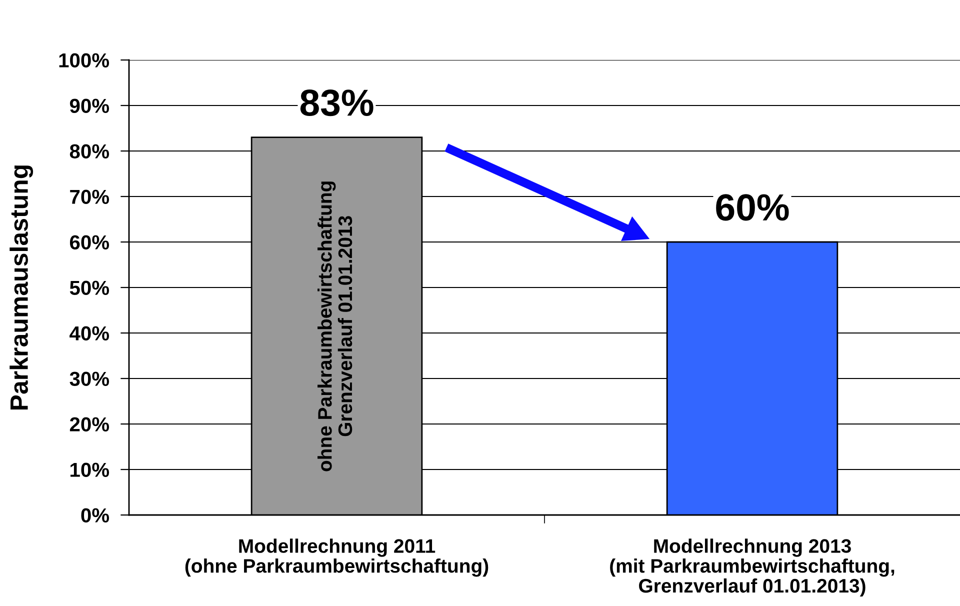  Describe the element at coordinates (90, 424) in the screenshot. I see `y-tick-label: 20%` at that location.